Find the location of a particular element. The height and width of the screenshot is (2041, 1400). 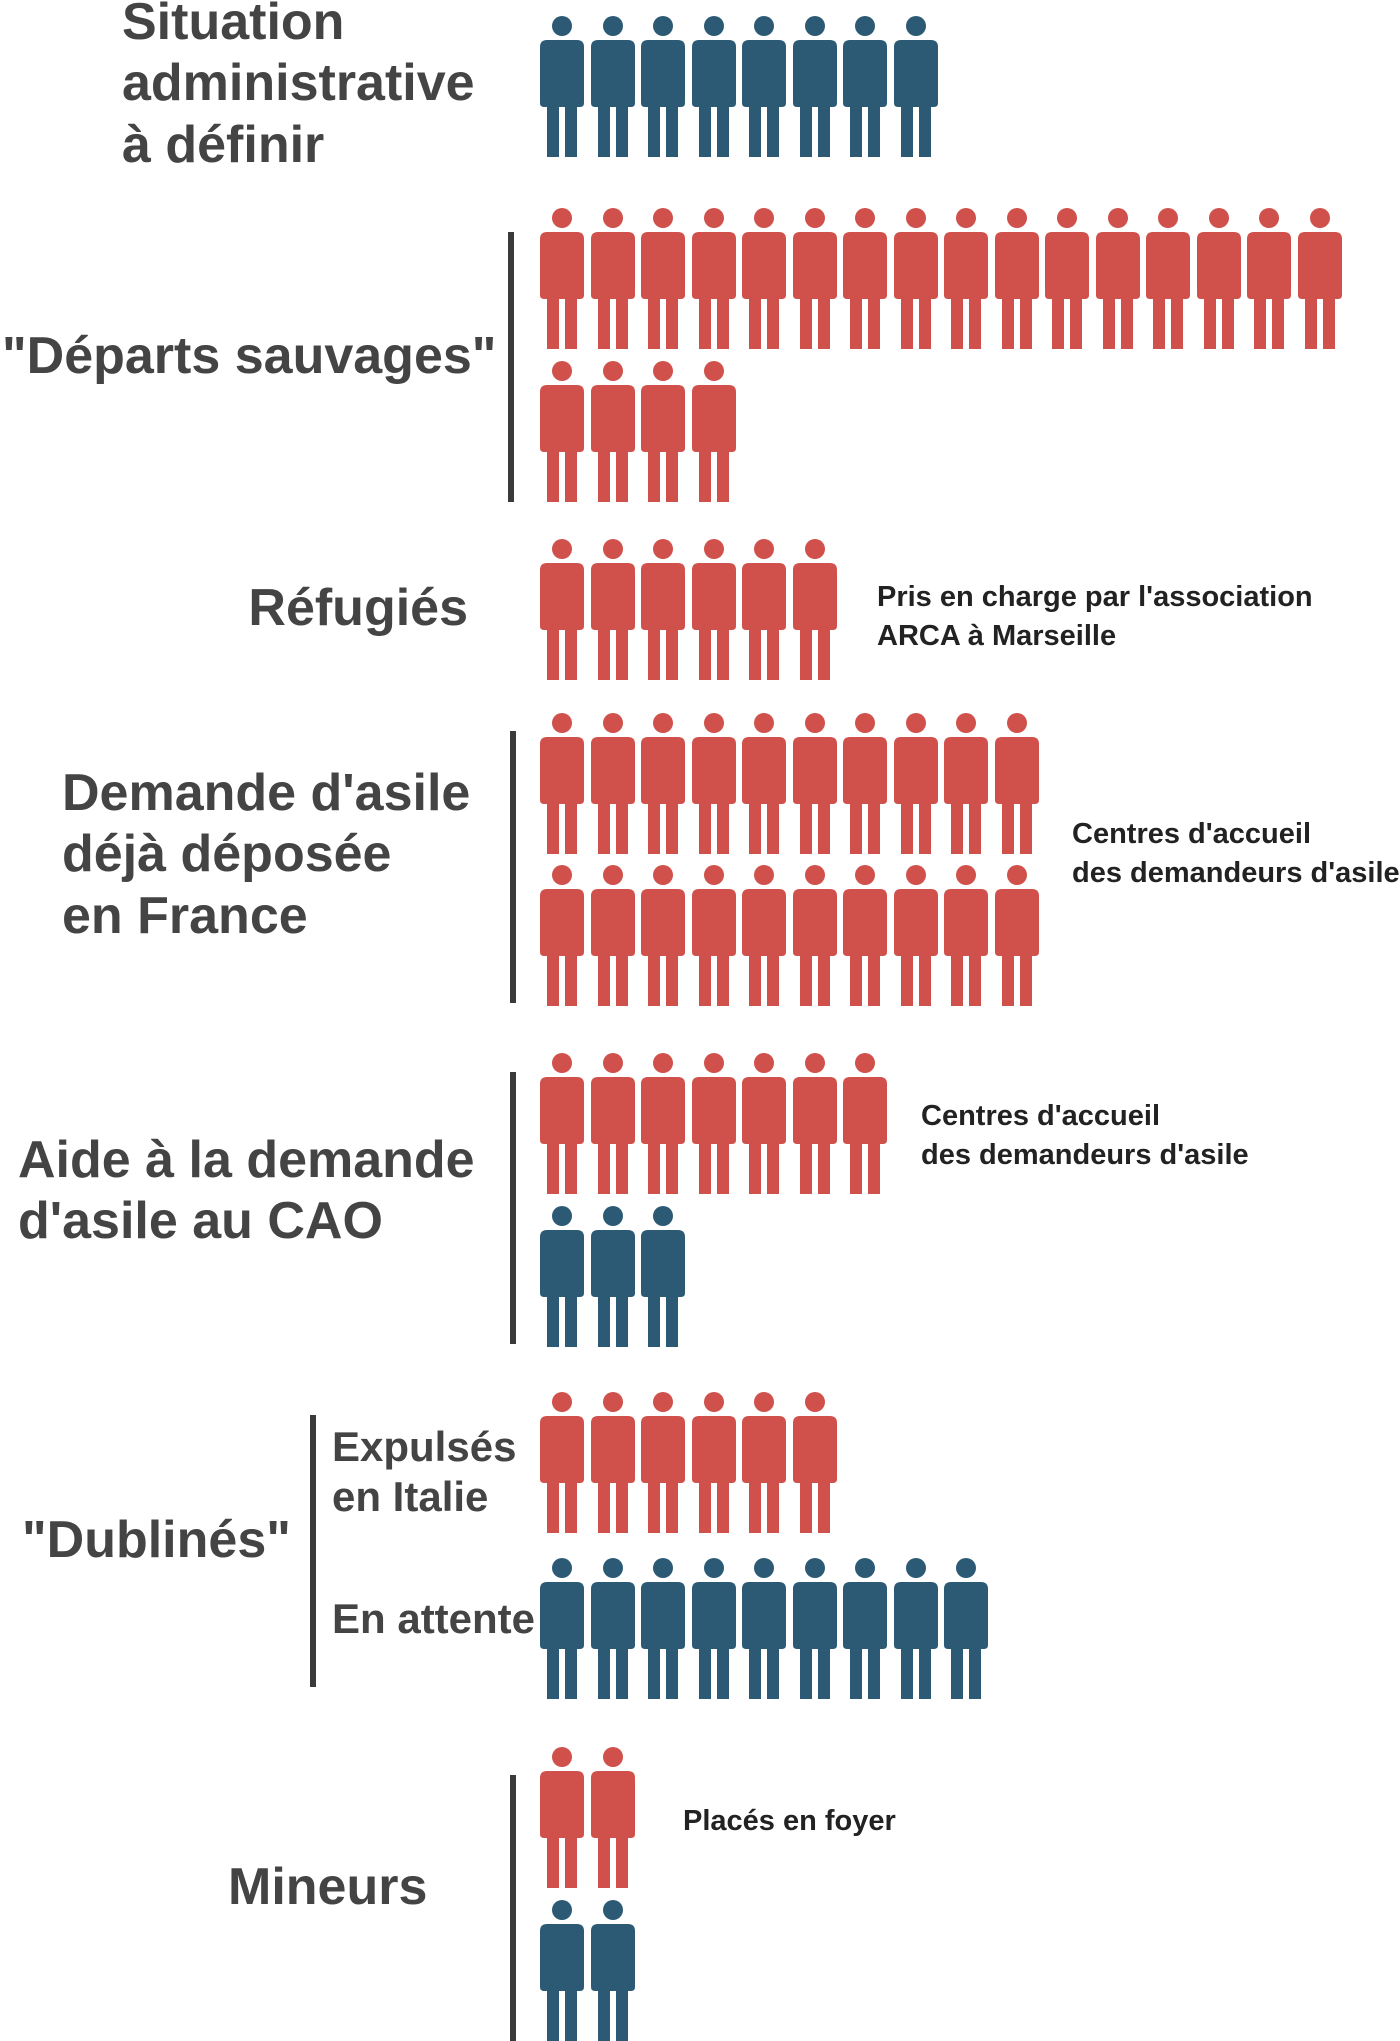

row-en-attente is located at coordinates (767, 1628).